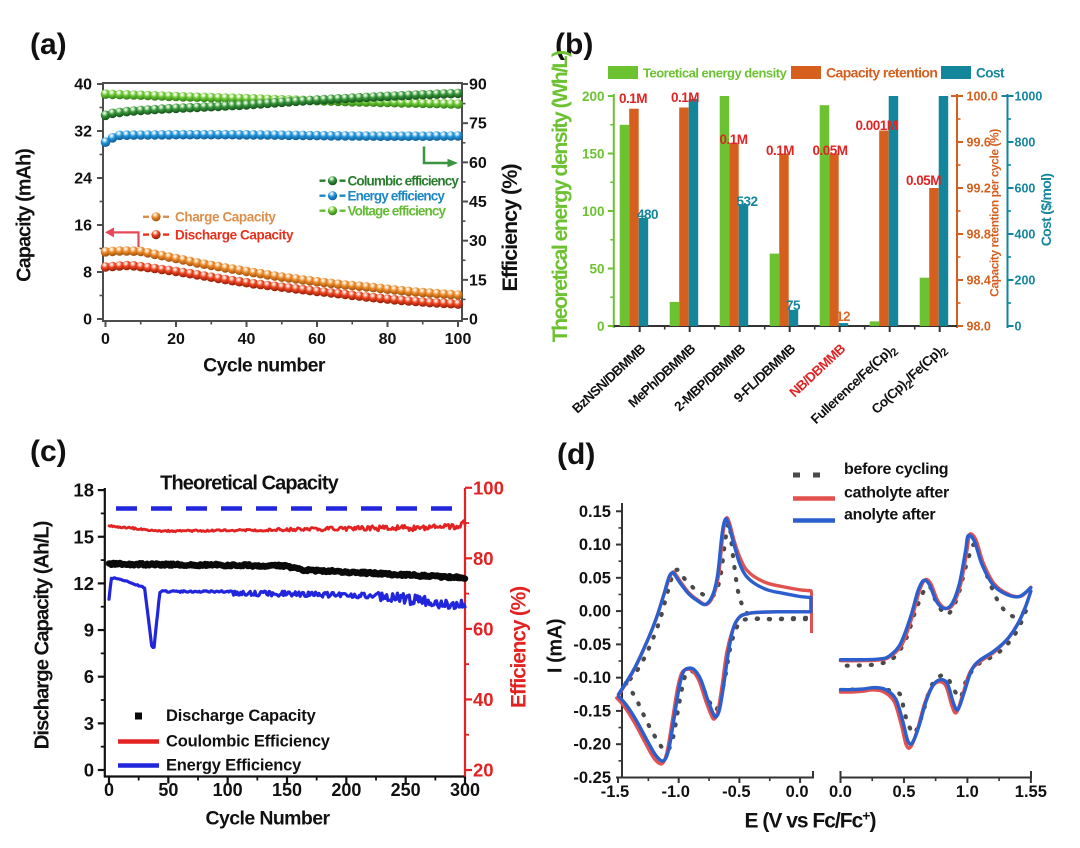 Image resolution: width=1080 pixels, height=848 pixels. I want to click on svg-text: Discharge Capacity (Ah/L), so click(42, 635).